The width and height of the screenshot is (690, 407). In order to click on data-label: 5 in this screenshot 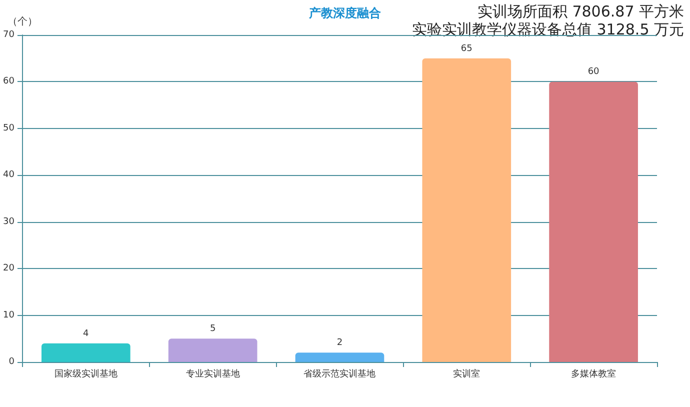, I will do `click(213, 329)`.